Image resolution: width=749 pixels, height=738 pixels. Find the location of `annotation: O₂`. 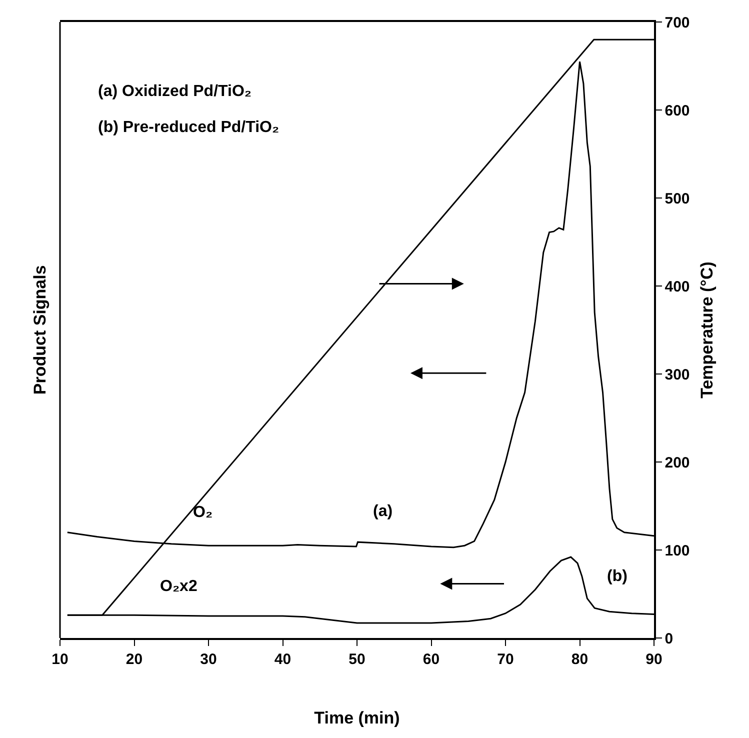

annotation: O₂ is located at coordinates (203, 512).